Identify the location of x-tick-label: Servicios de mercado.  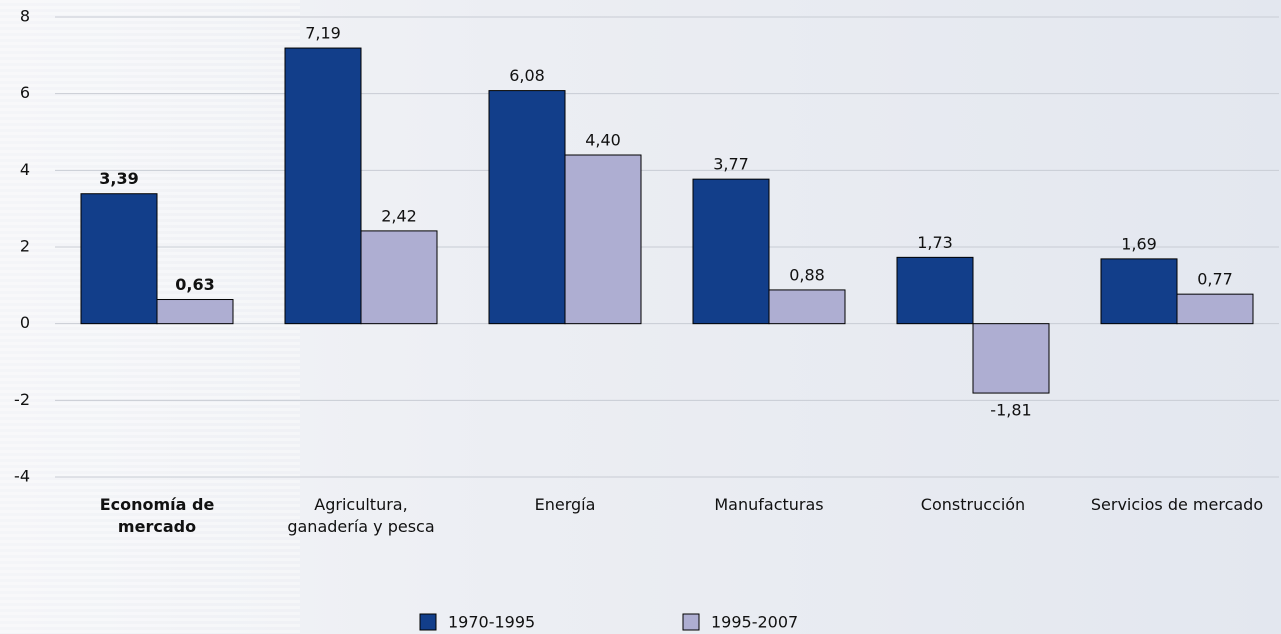
(1177, 504).